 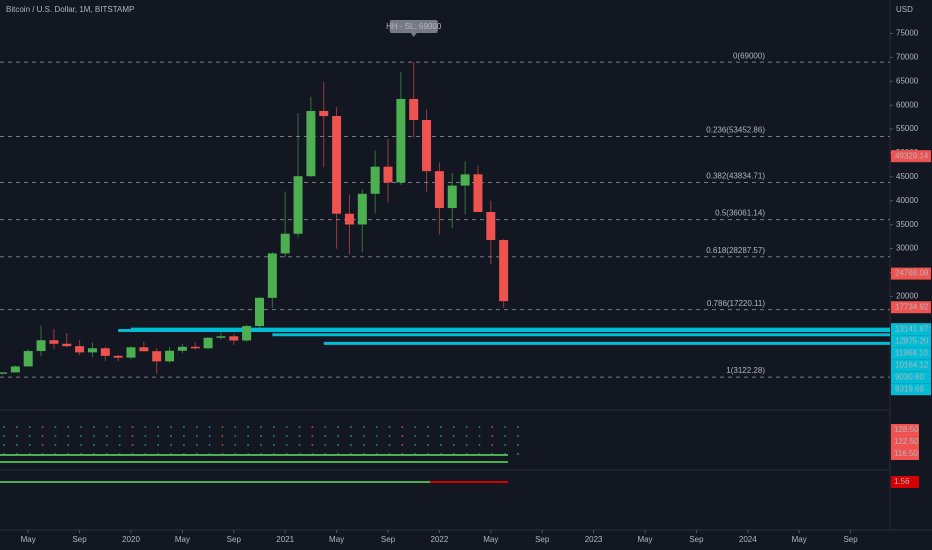 I want to click on y-tick-label: 75000, so click(x=907, y=33).